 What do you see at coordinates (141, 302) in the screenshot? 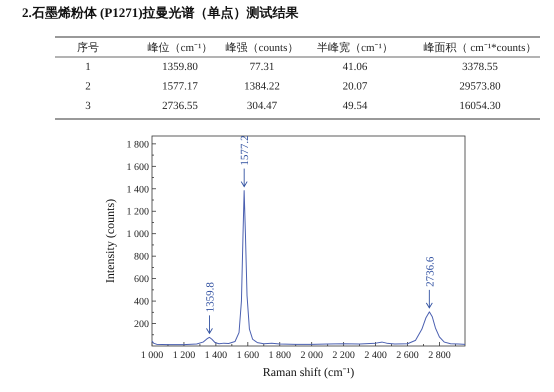
I see `y-tick-label: 400` at bounding box center [141, 302].